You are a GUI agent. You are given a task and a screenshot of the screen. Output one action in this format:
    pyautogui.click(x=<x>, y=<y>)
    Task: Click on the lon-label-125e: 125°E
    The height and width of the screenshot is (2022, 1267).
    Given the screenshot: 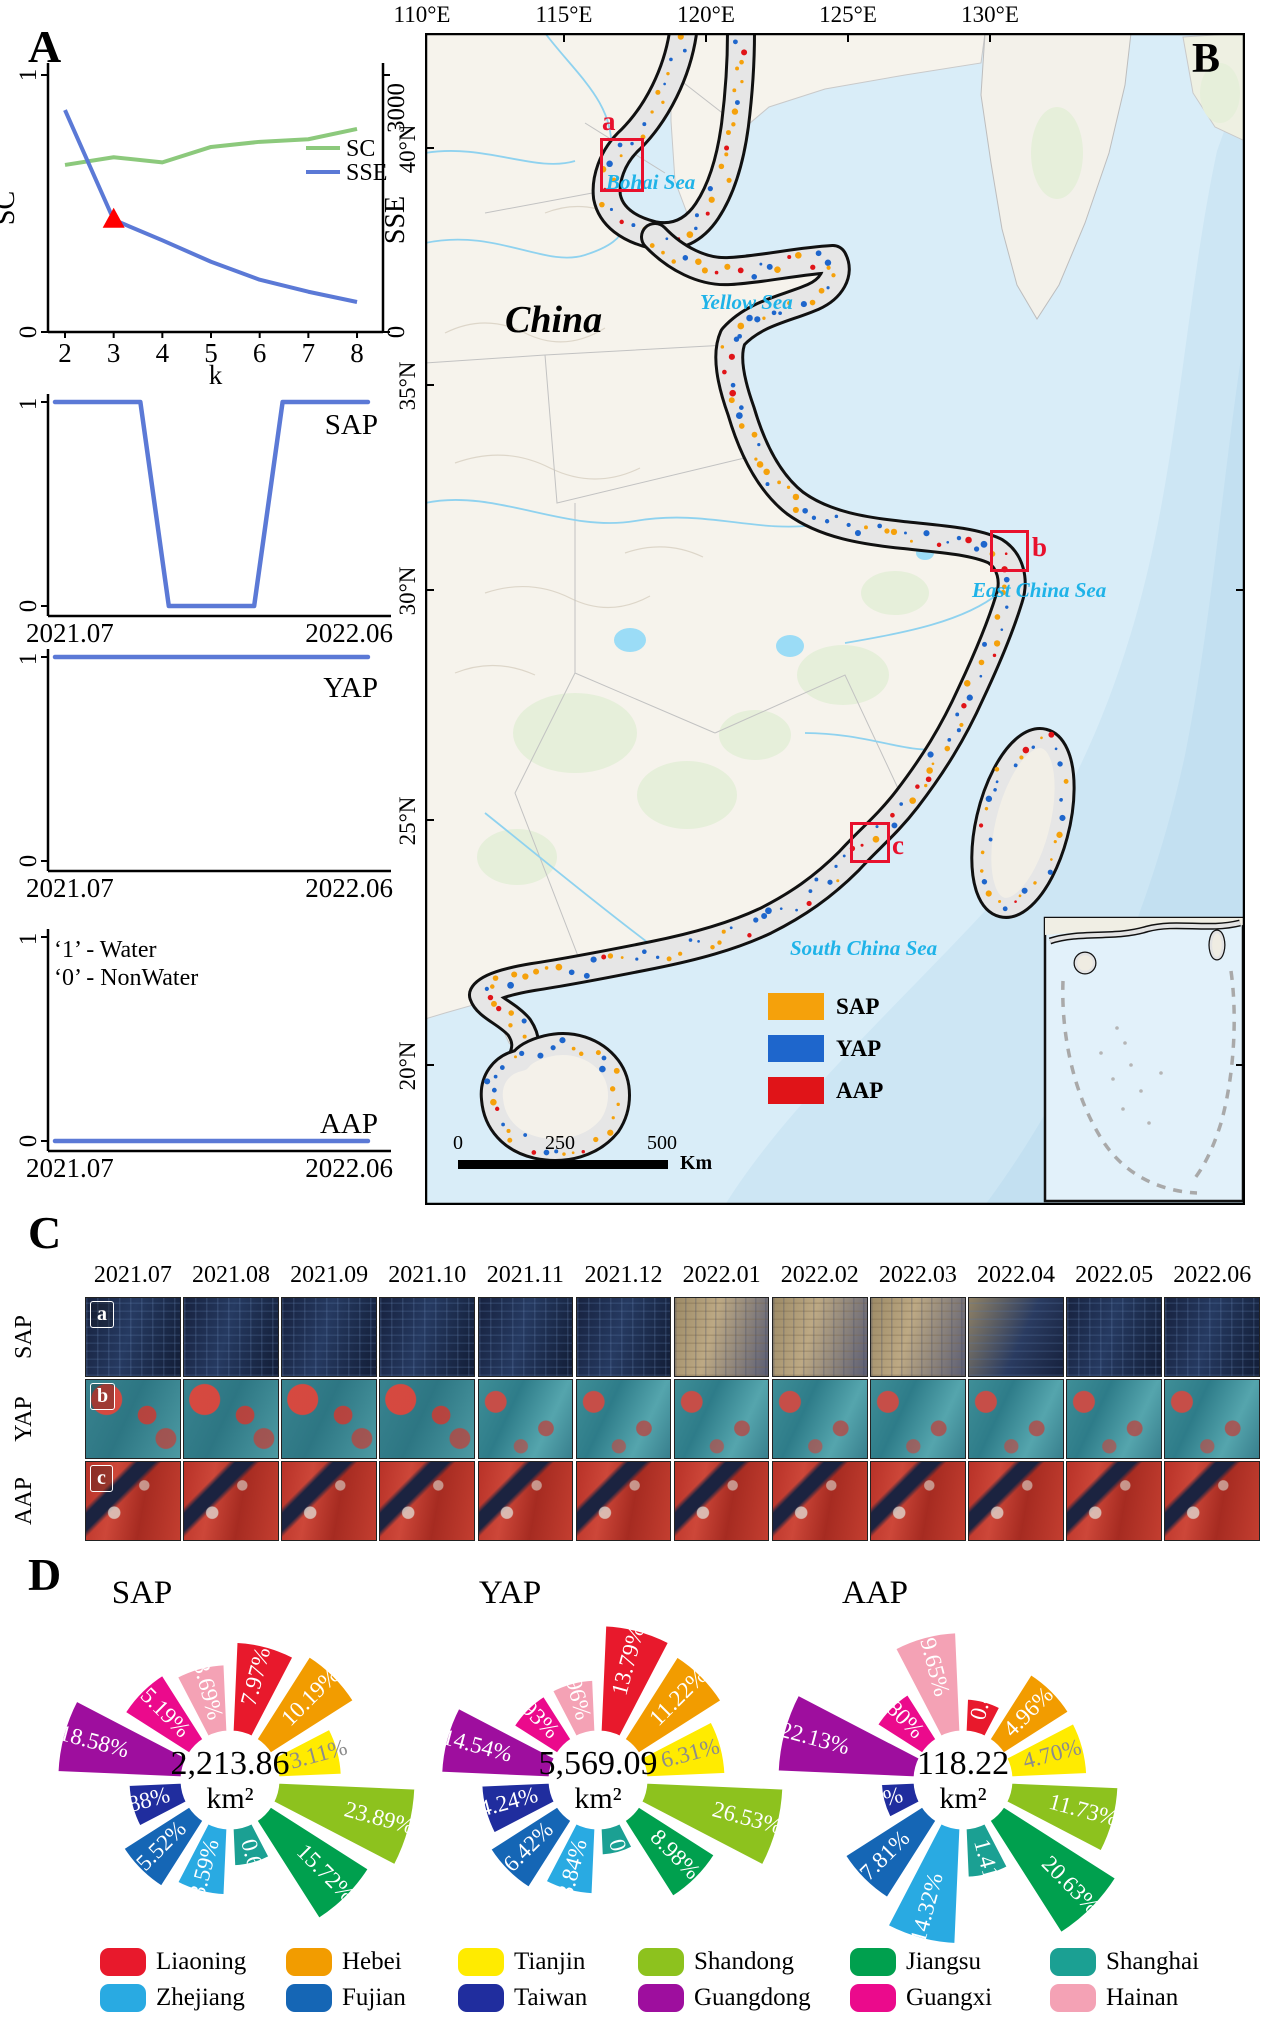 What is the action you would take?
    pyautogui.click(x=848, y=14)
    